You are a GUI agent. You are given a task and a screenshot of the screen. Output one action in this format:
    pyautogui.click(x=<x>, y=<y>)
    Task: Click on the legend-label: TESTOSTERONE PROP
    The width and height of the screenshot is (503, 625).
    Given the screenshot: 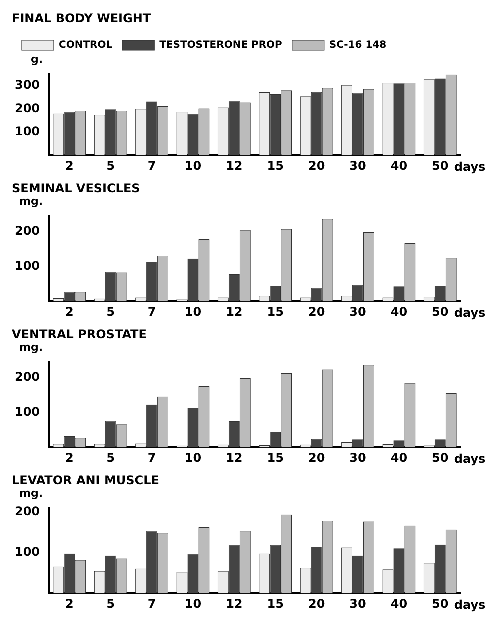 What is the action you would take?
    pyautogui.click(x=221, y=45)
    